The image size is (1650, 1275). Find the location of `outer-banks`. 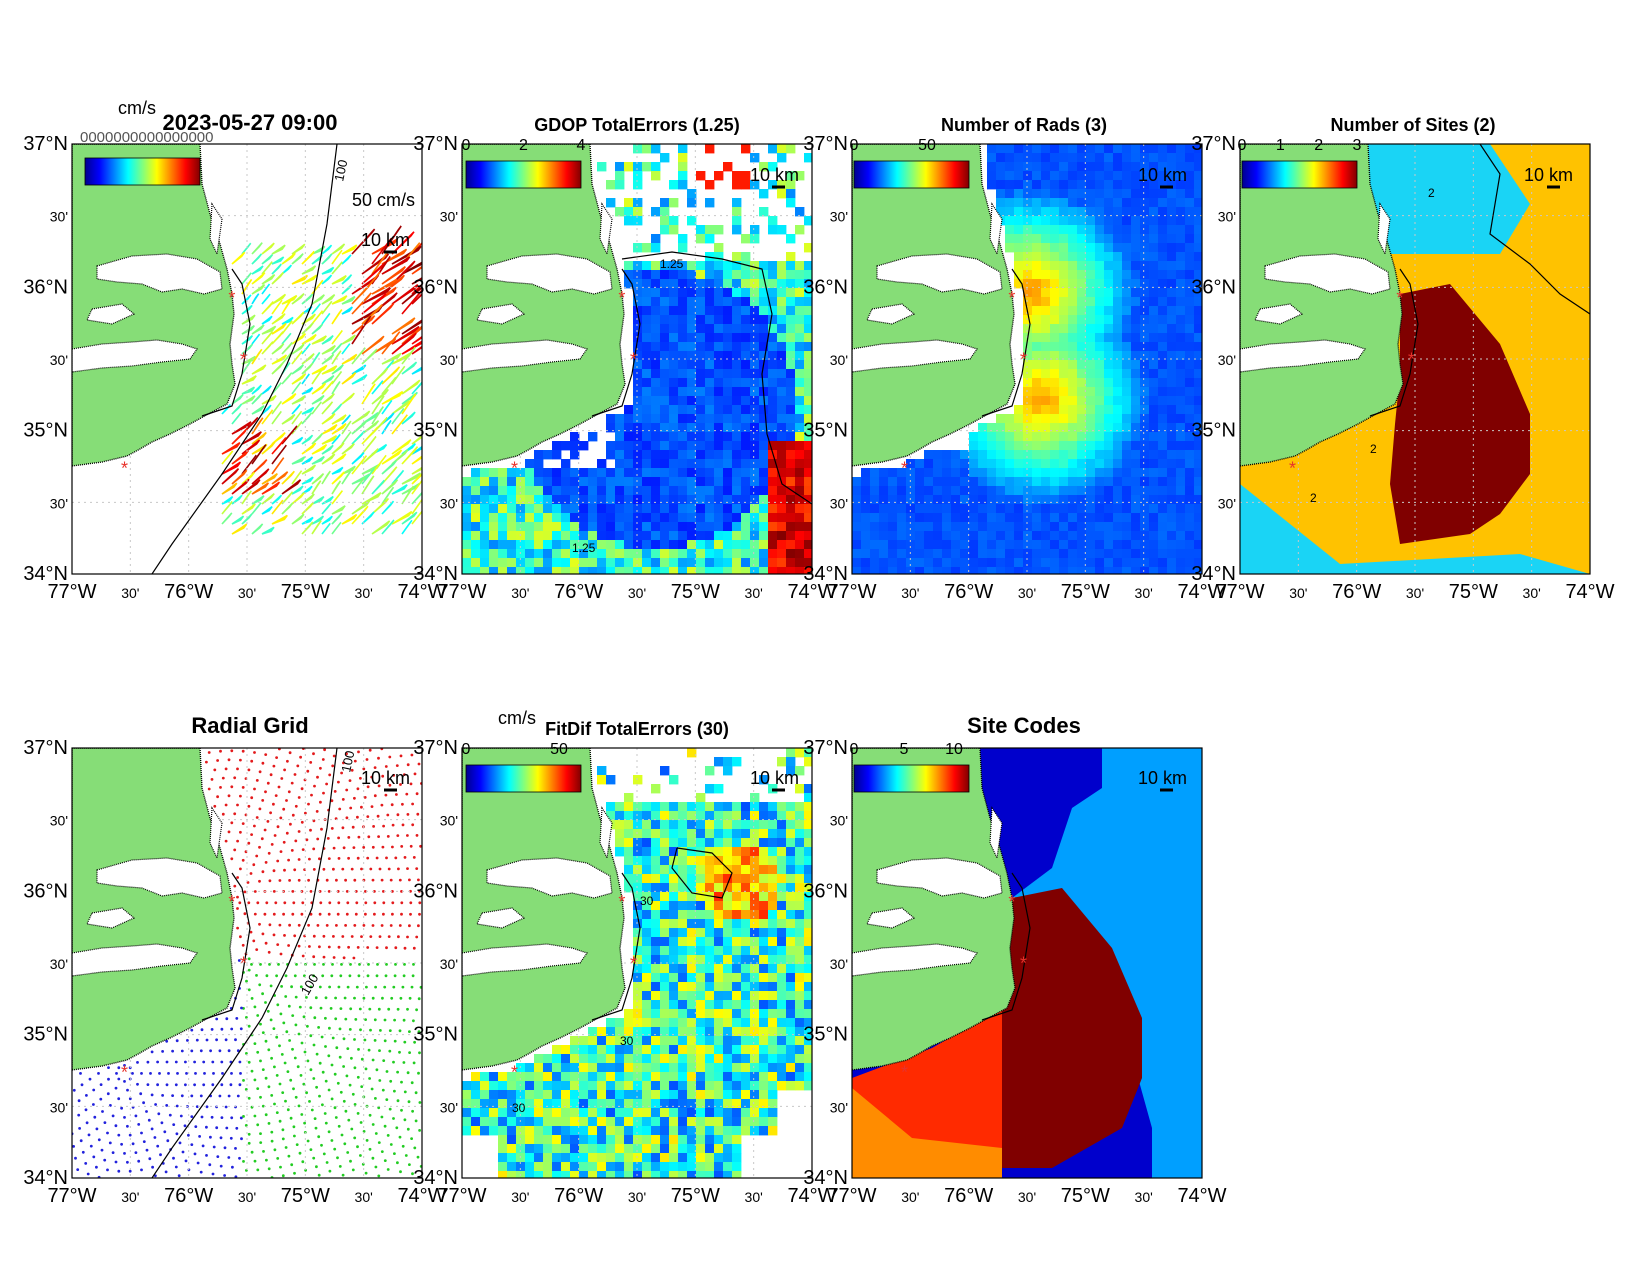

outer-banks is located at coordinates (226, 342).